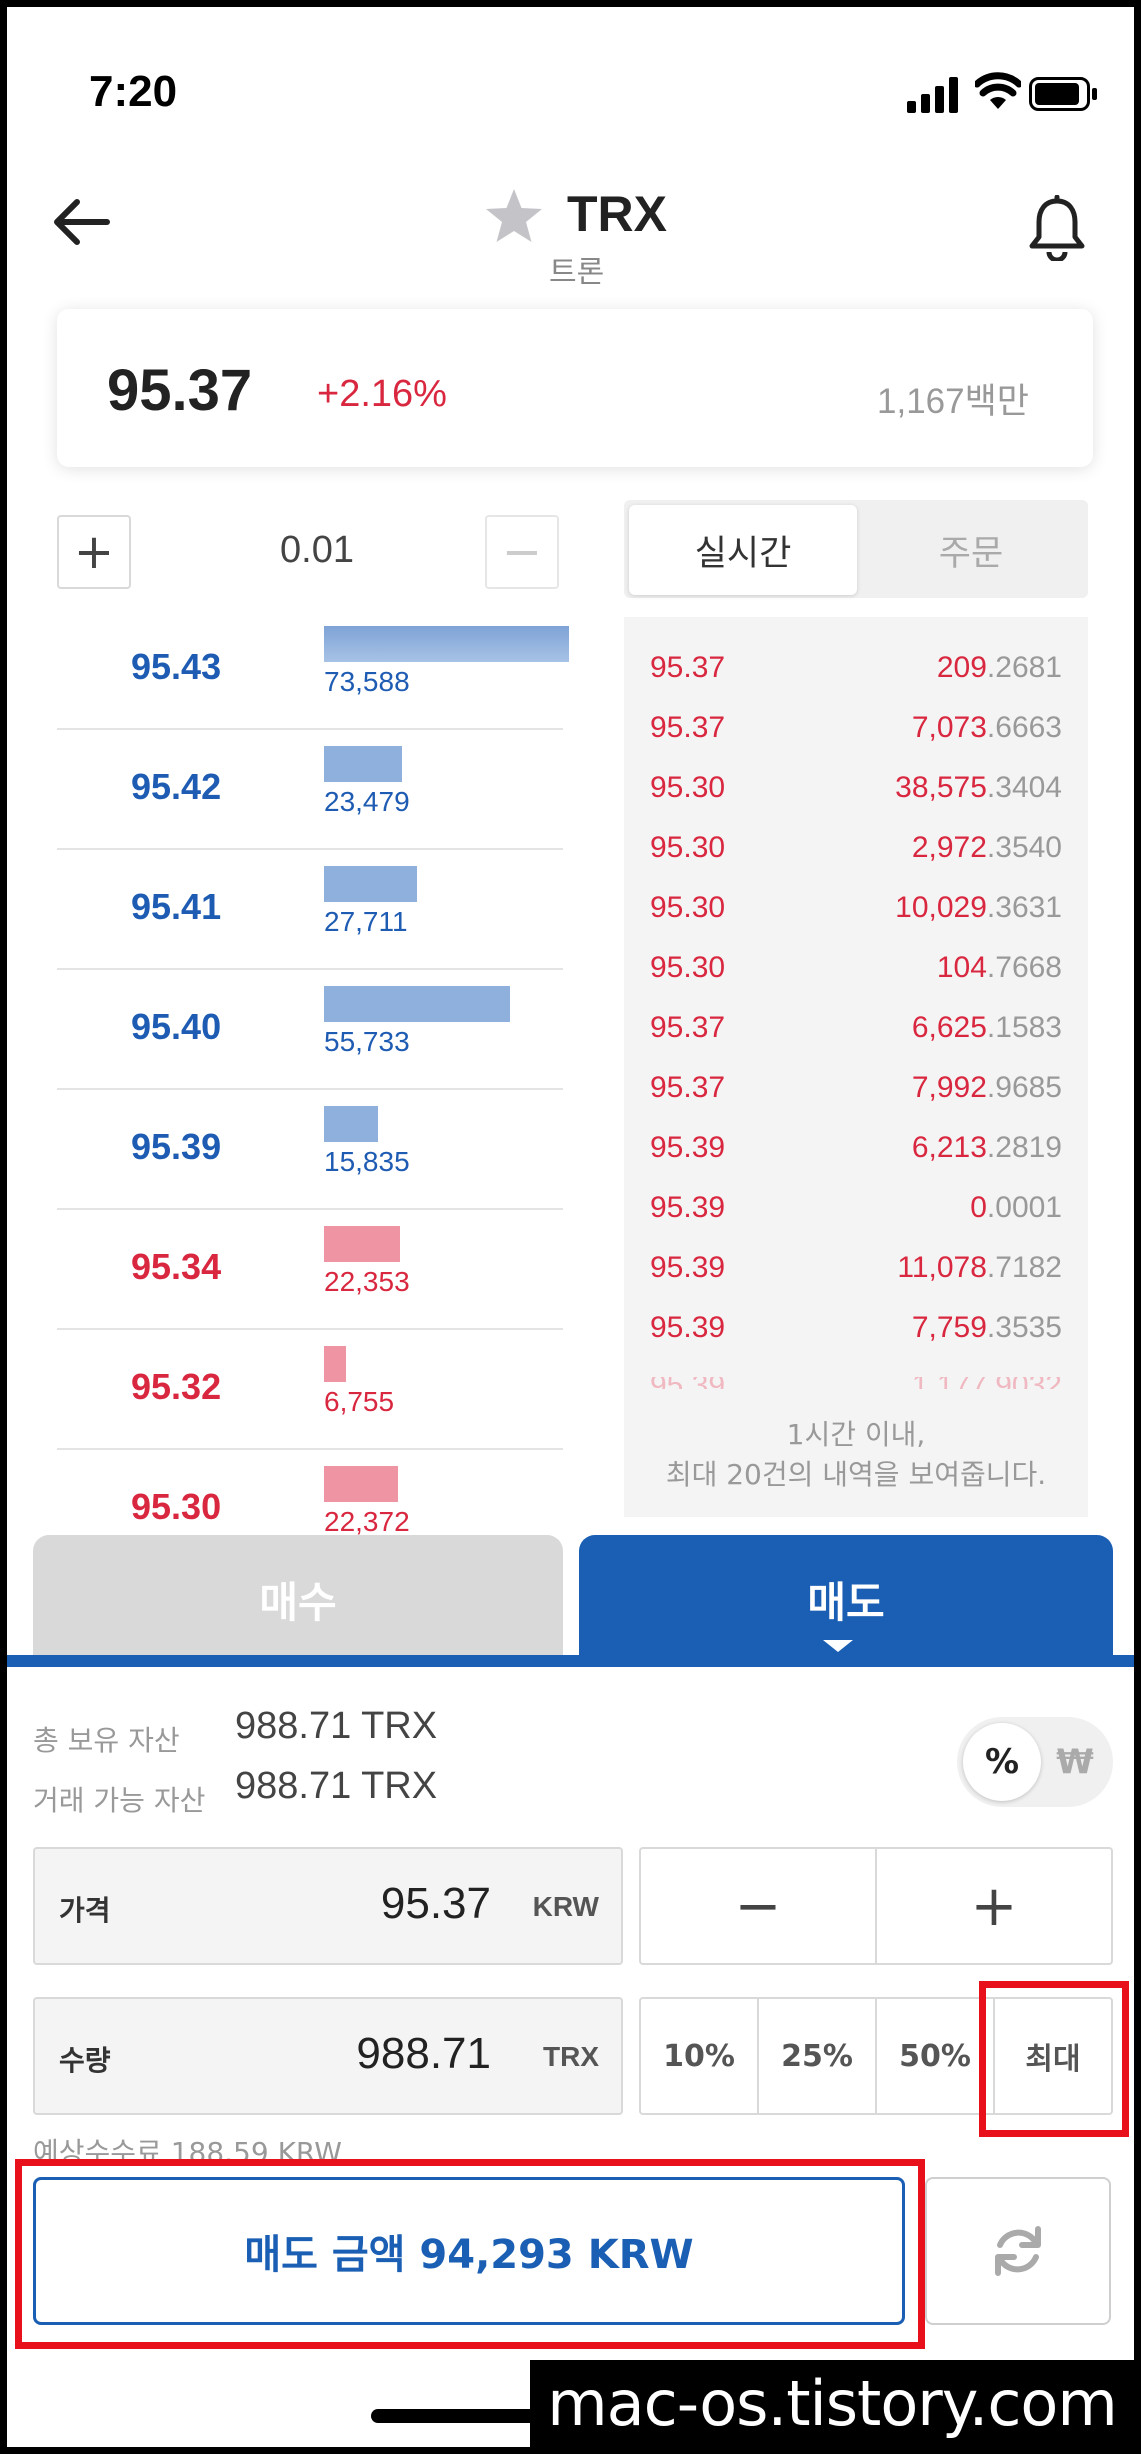  Describe the element at coordinates (856, 851) in the screenshot. I see `trade-row: 95.30 2,972.3540` at that location.